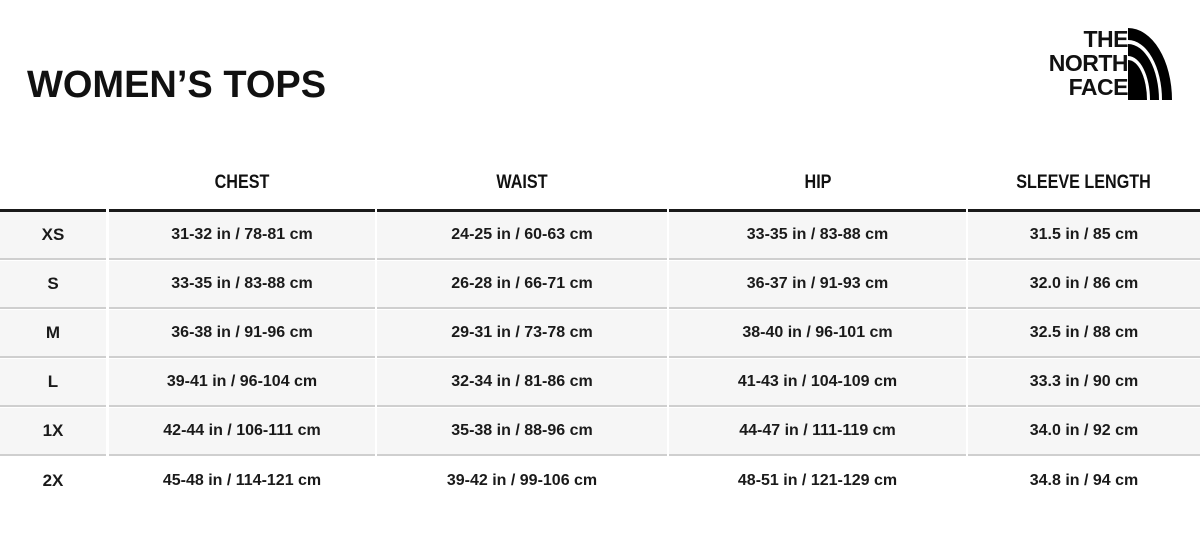 The width and height of the screenshot is (1200, 538). Describe the element at coordinates (1098, 87) in the screenshot. I see `logo-line: FACE` at that location.